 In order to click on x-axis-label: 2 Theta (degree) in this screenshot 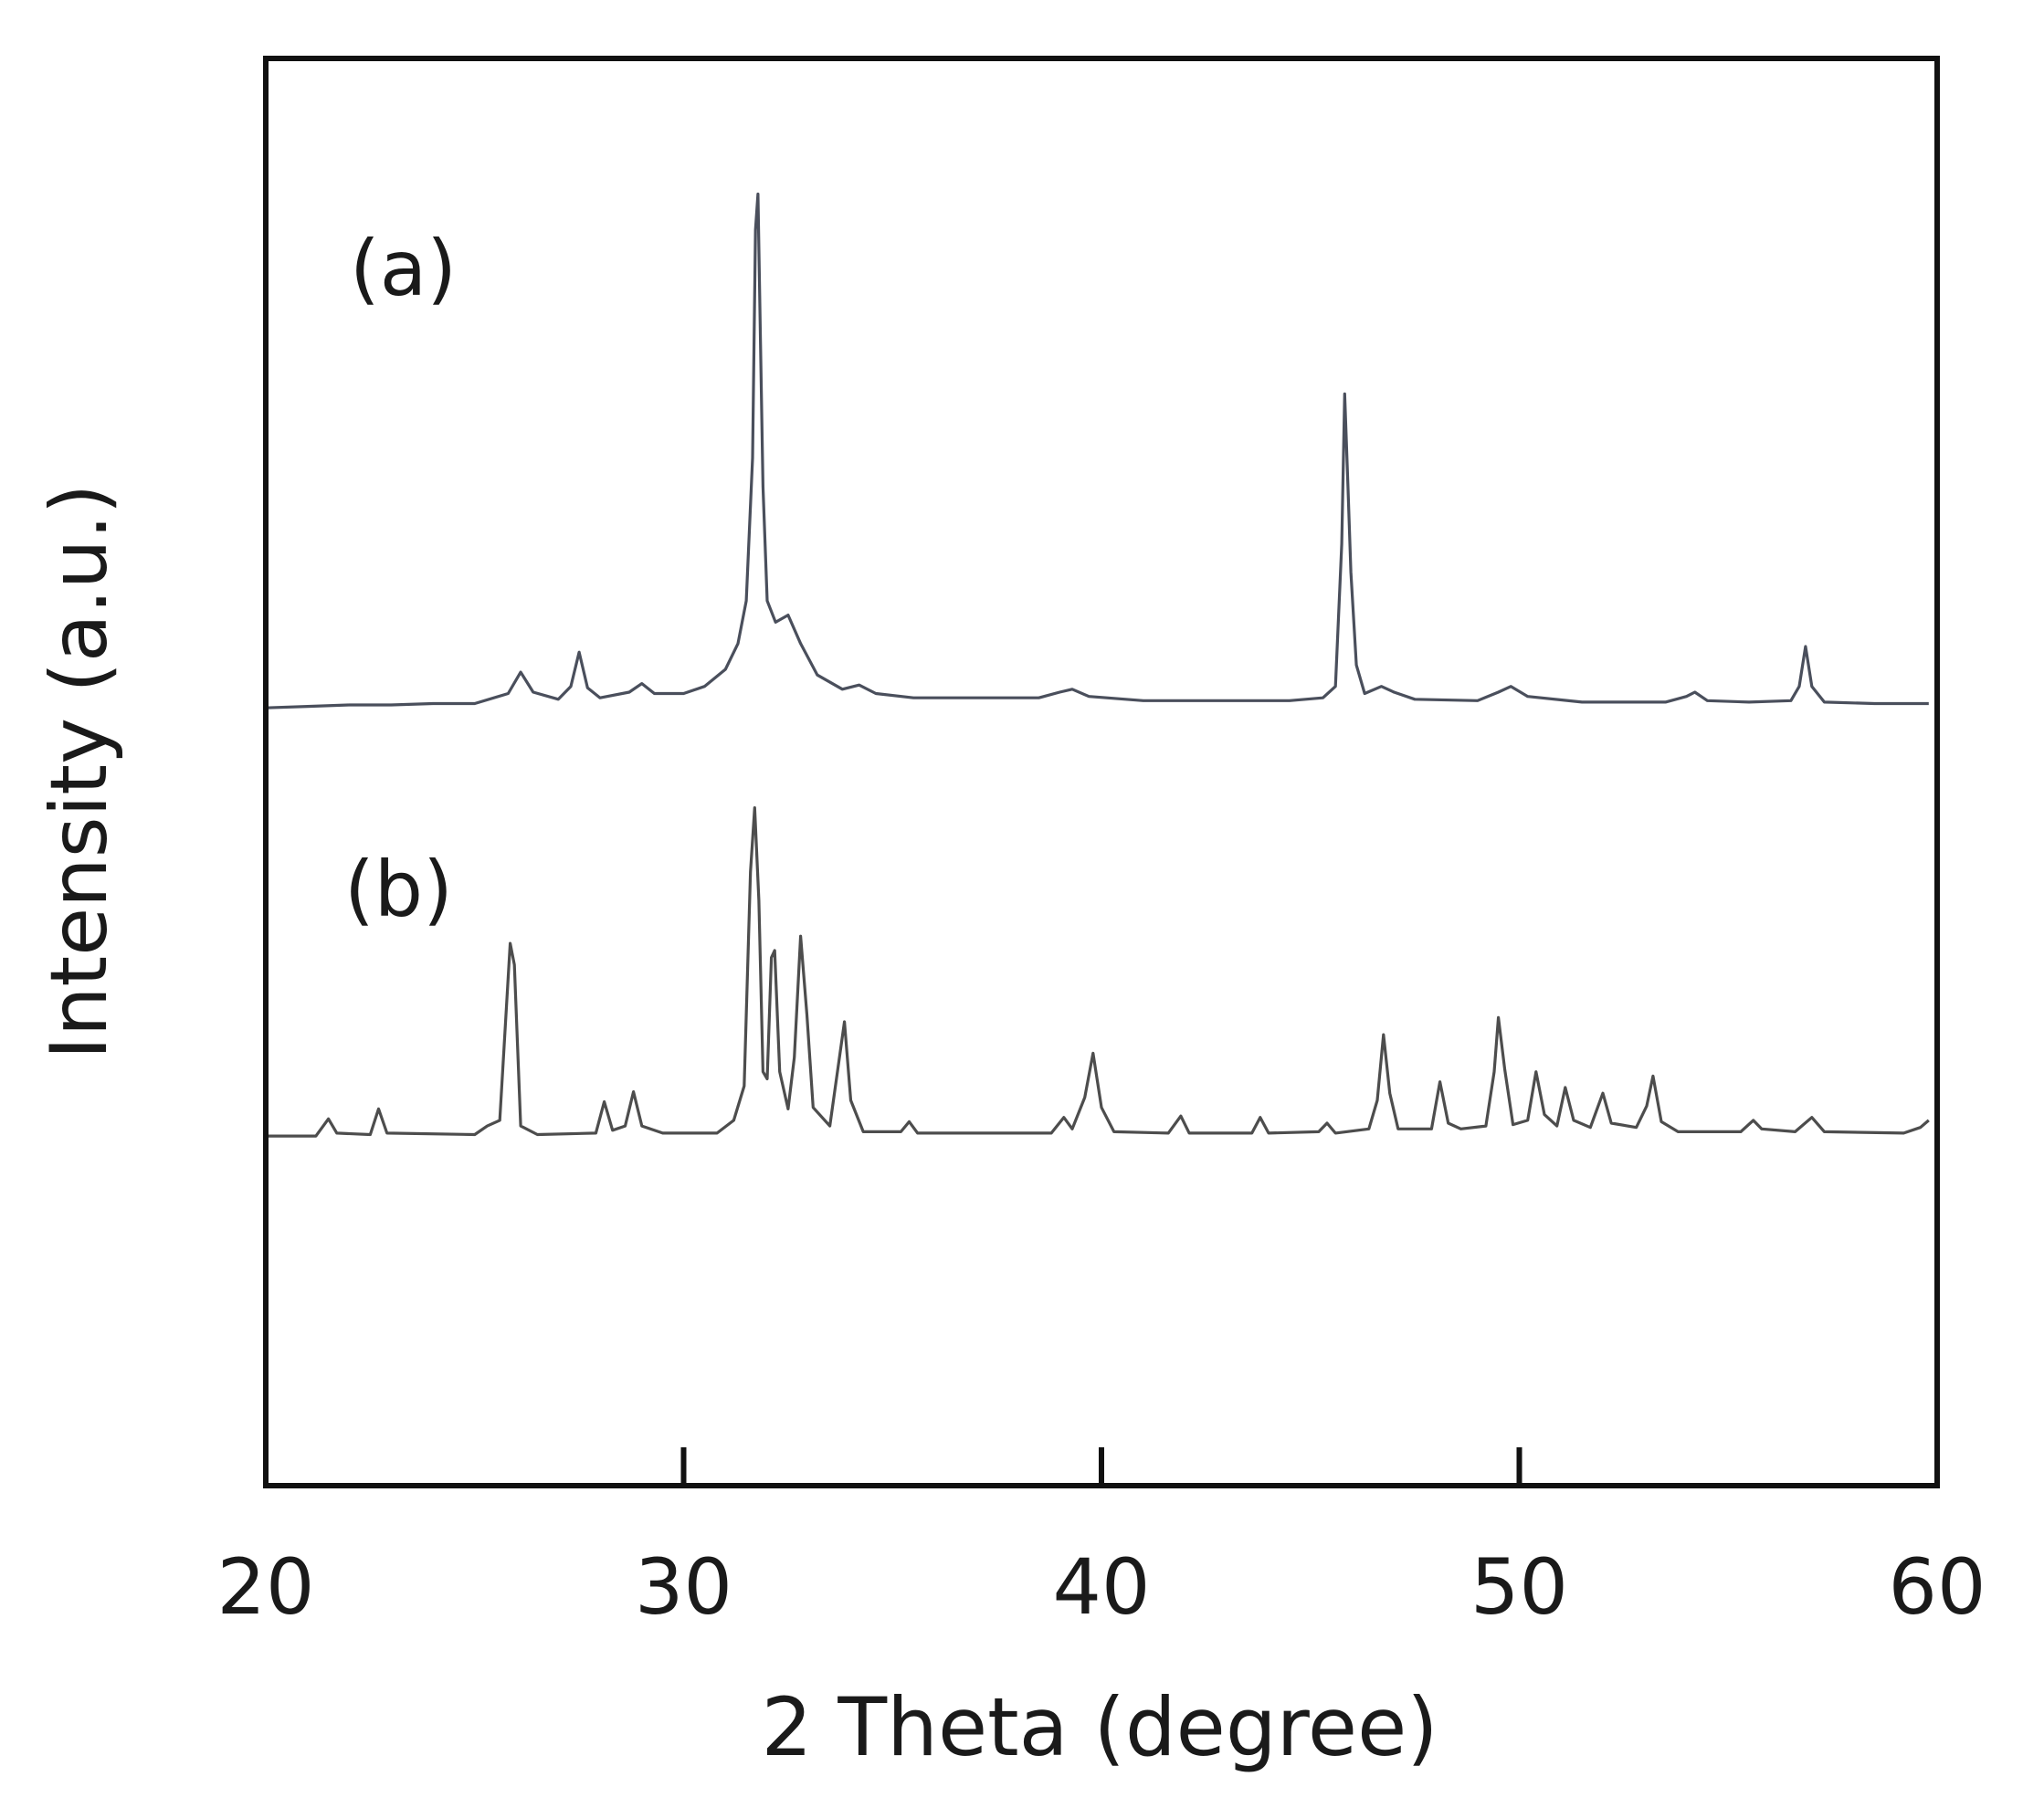, I will do `click(1099, 1727)`.